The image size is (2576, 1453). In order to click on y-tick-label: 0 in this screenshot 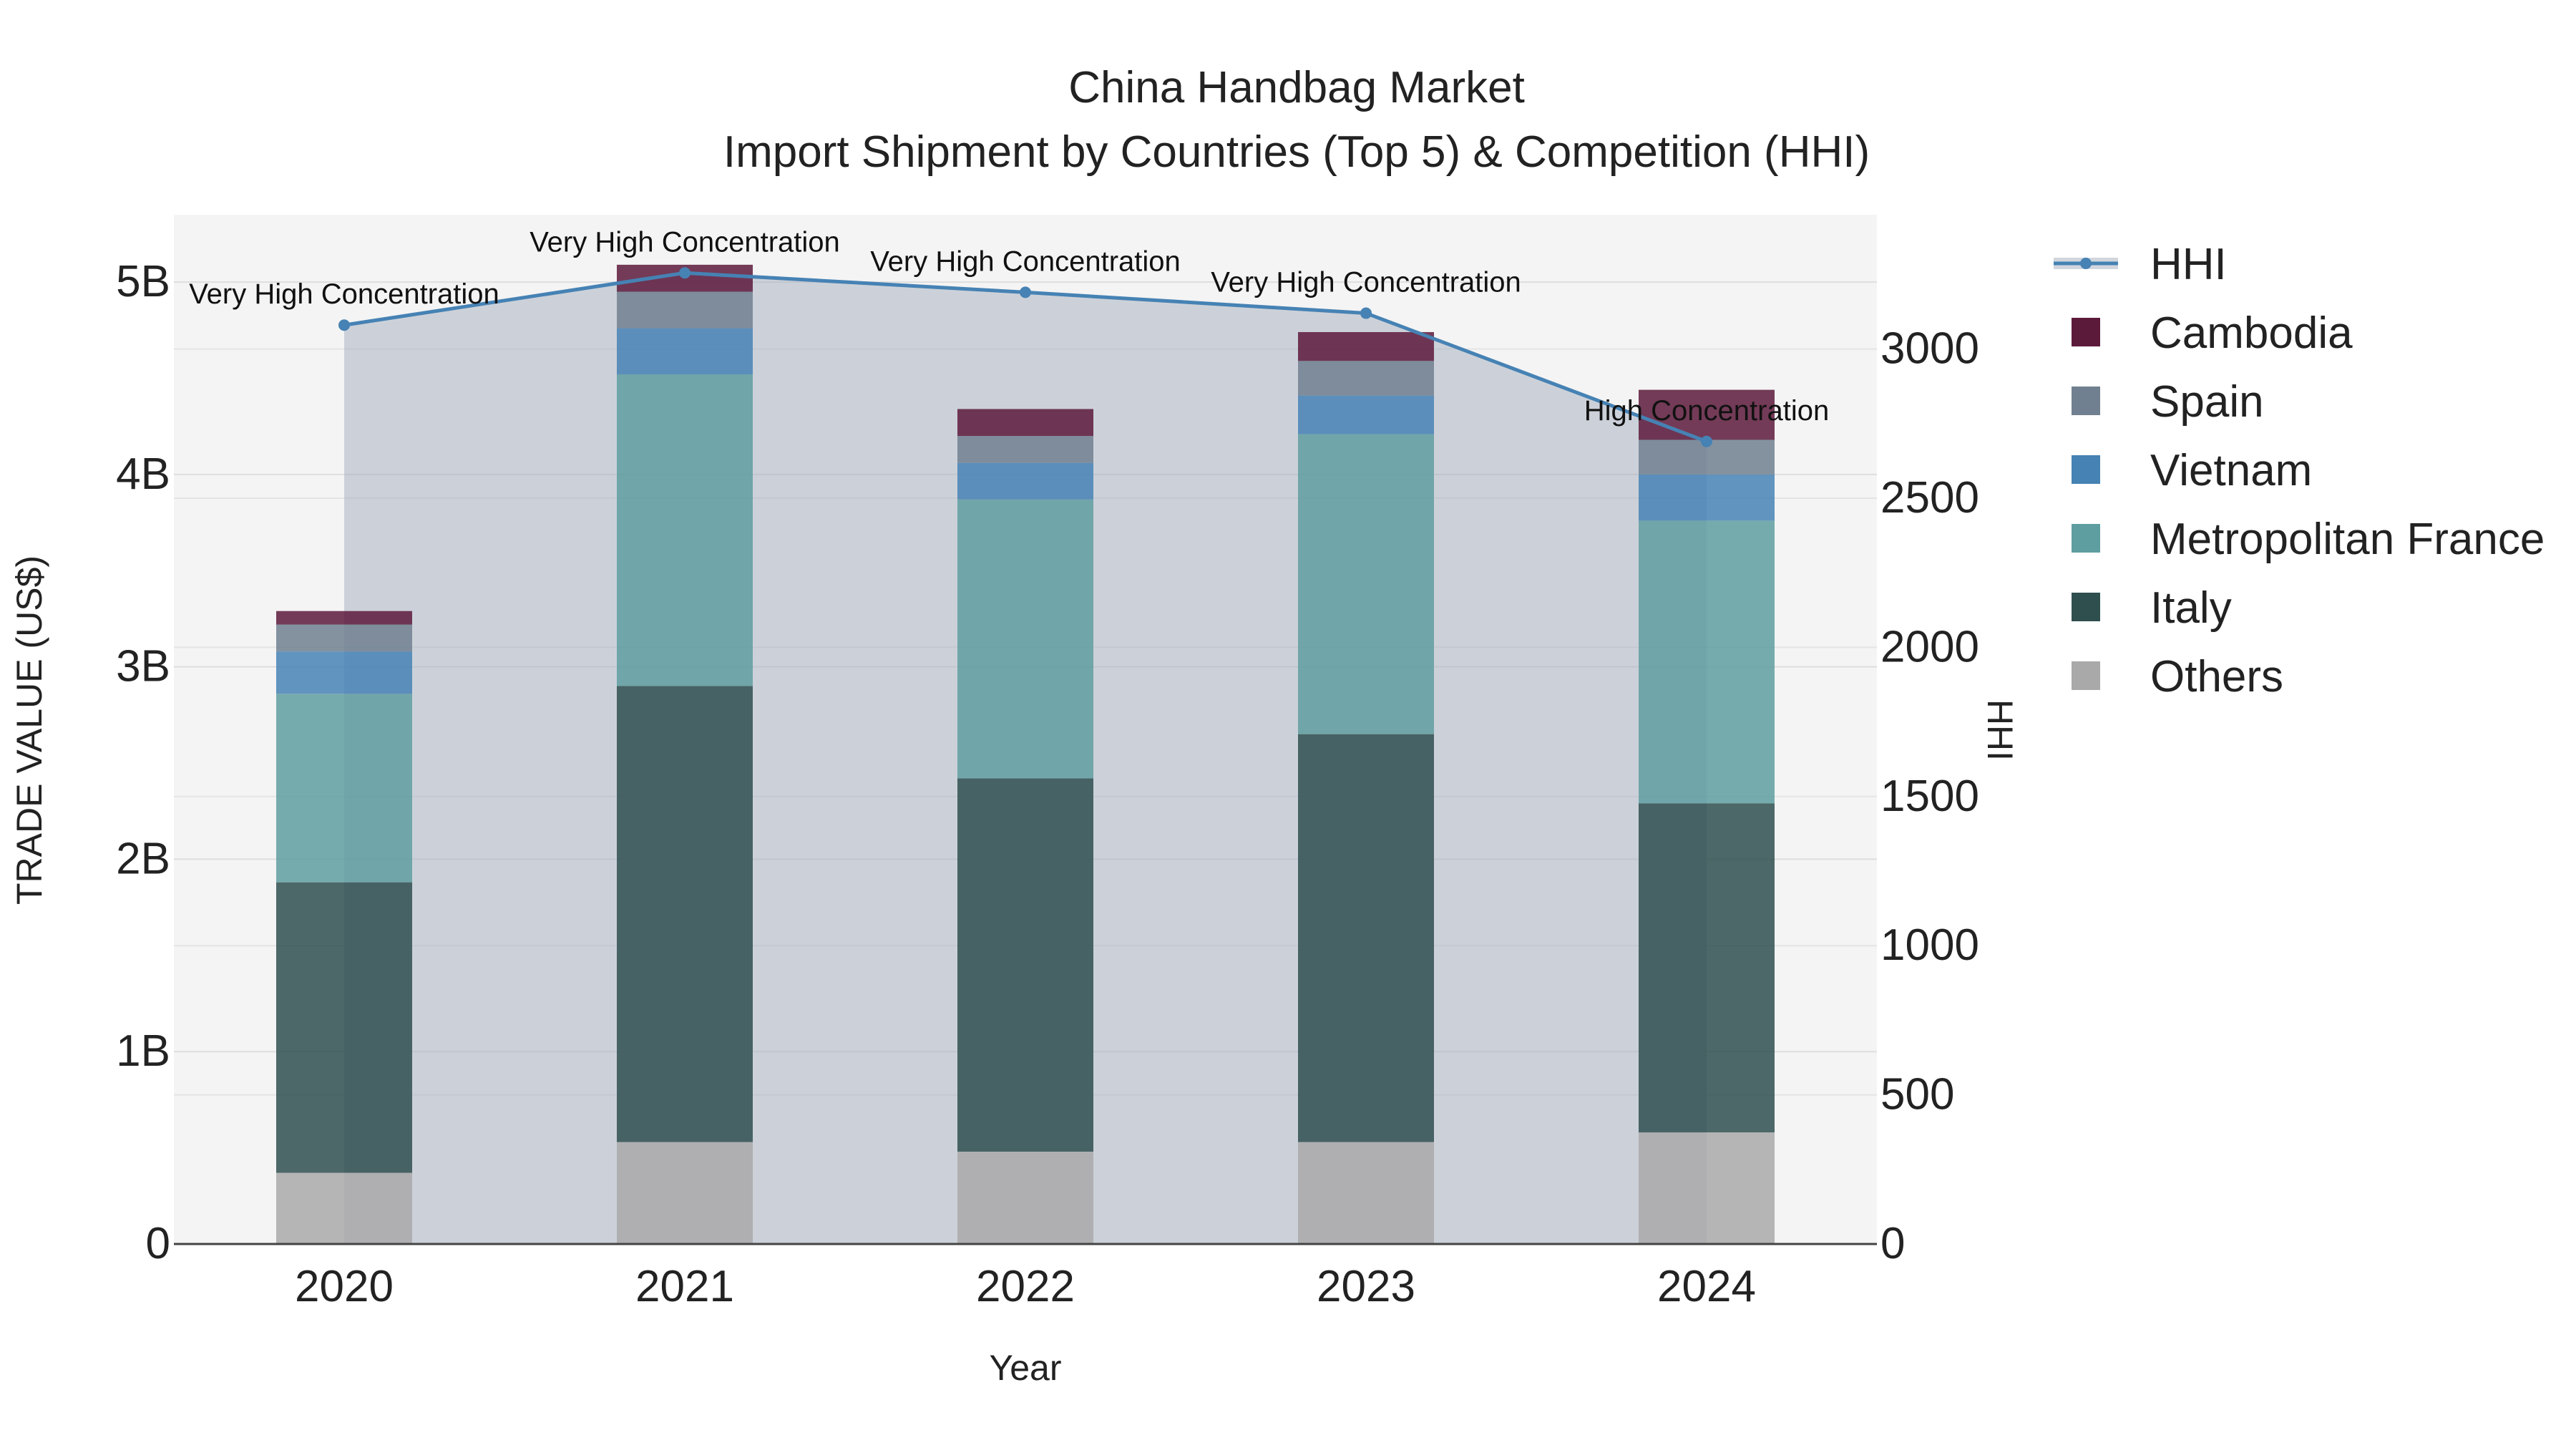, I will do `click(158, 1243)`.